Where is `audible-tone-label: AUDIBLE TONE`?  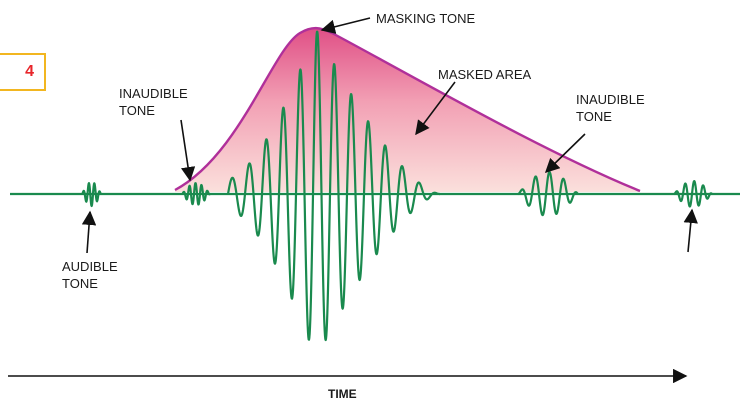
audible-tone-label: AUDIBLE TONE is located at coordinates (90, 275).